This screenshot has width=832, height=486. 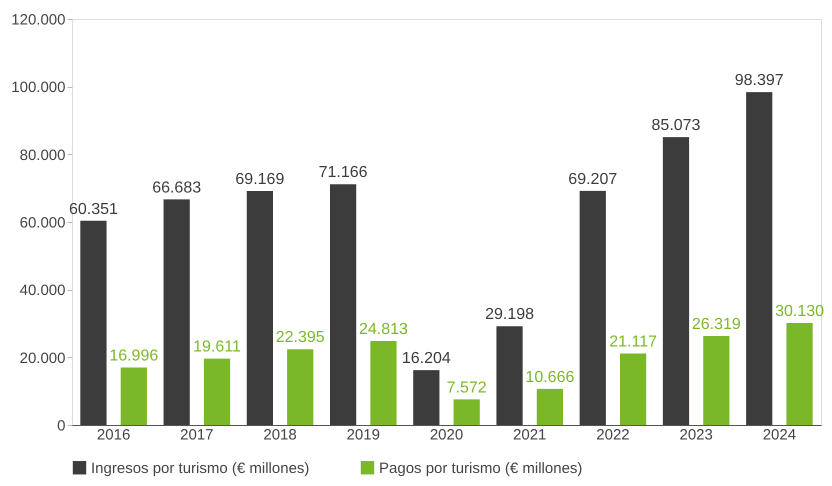 I want to click on data-label: 26.319, so click(x=716, y=324).